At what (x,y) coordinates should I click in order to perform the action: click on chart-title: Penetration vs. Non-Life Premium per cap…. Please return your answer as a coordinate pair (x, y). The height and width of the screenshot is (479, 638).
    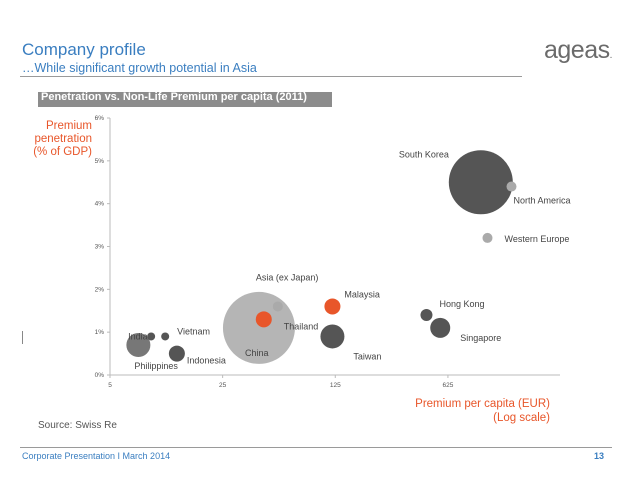
    Looking at the image, I should click on (174, 97).